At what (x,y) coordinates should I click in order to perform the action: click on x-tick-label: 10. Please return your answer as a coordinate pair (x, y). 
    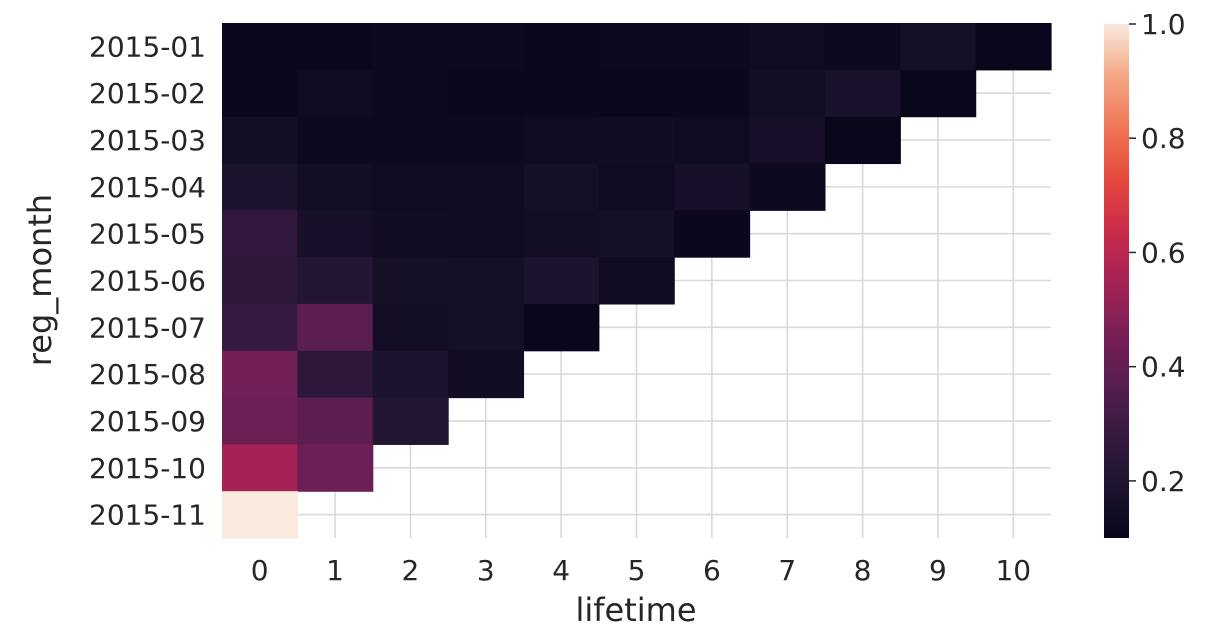
    Looking at the image, I should click on (1013, 570).